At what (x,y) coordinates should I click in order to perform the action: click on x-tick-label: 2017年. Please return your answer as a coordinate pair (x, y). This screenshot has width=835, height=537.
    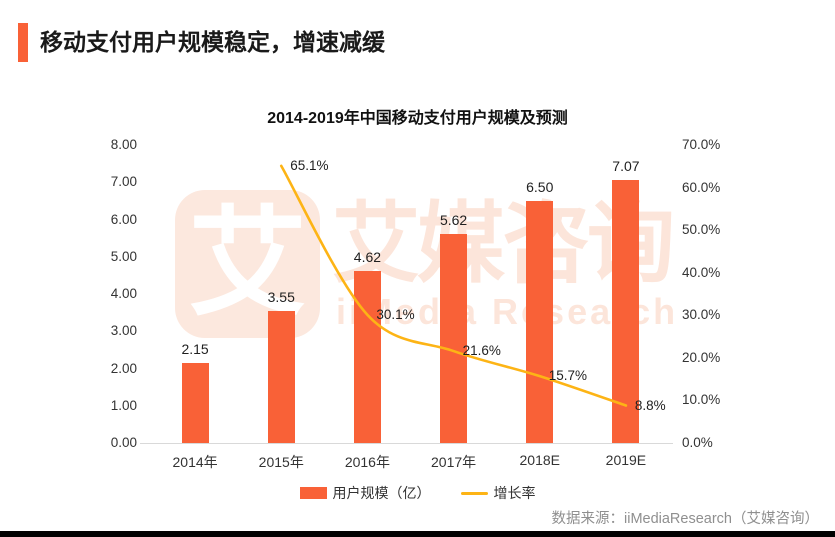
    Looking at the image, I should click on (454, 462).